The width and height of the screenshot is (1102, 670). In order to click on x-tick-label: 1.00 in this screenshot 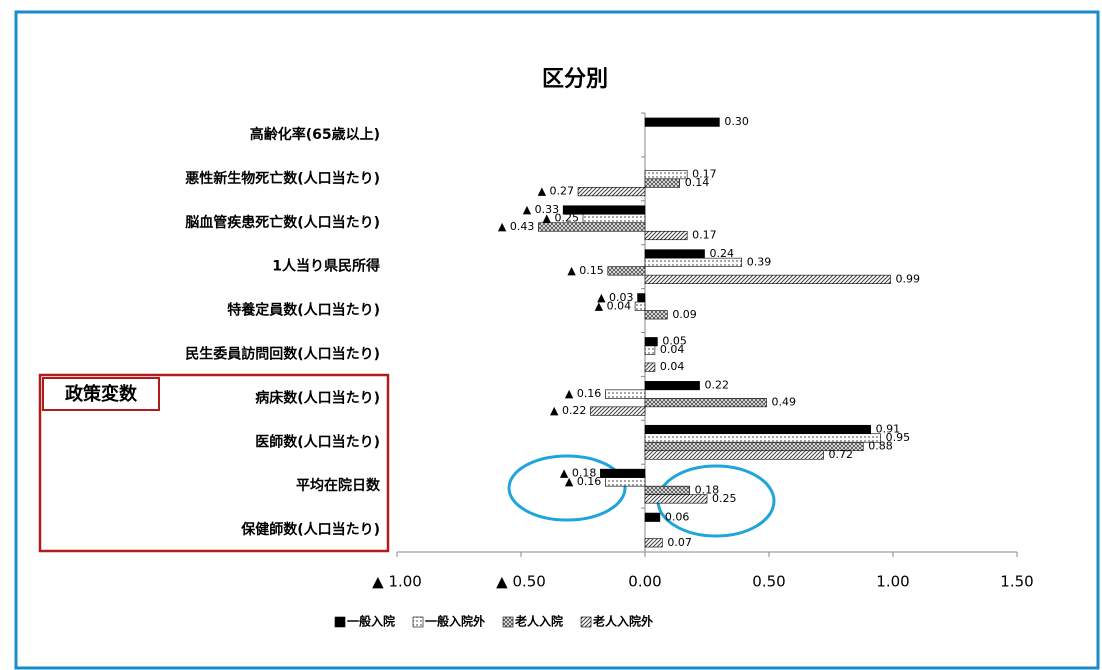, I will do `click(892, 582)`.